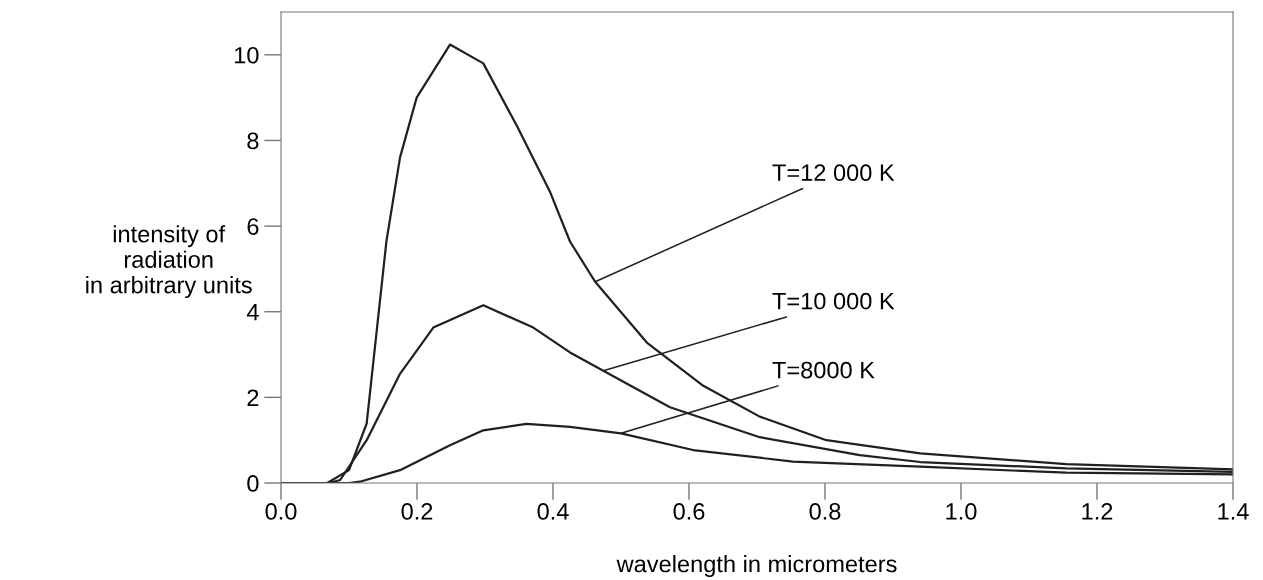 This screenshot has width=1263, height=580. Describe the element at coordinates (281, 511) in the screenshot. I see `x-tick-label: 0.0` at that location.